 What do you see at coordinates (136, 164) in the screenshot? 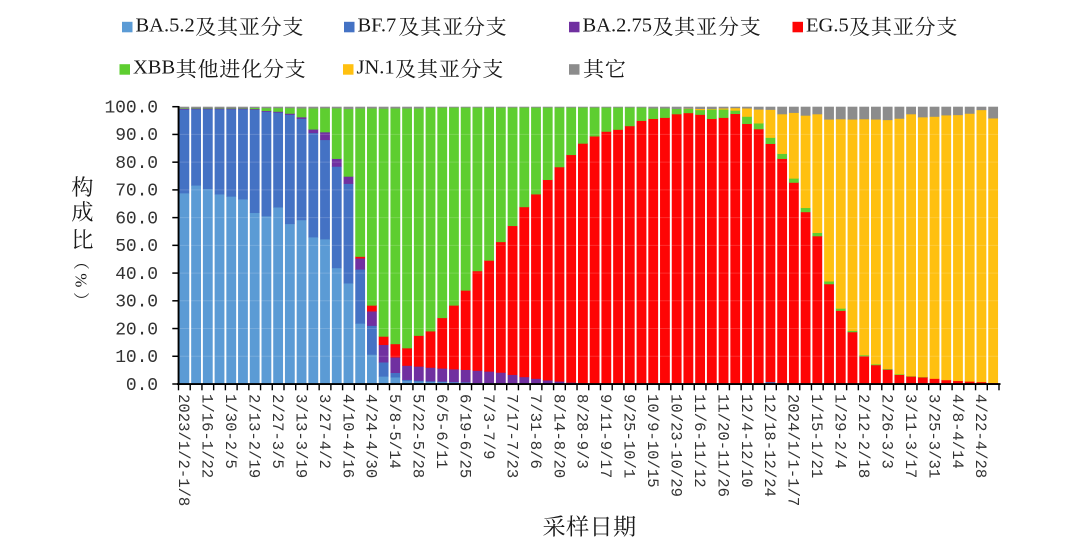
I see `svg-text: 80.0` at bounding box center [136, 164].